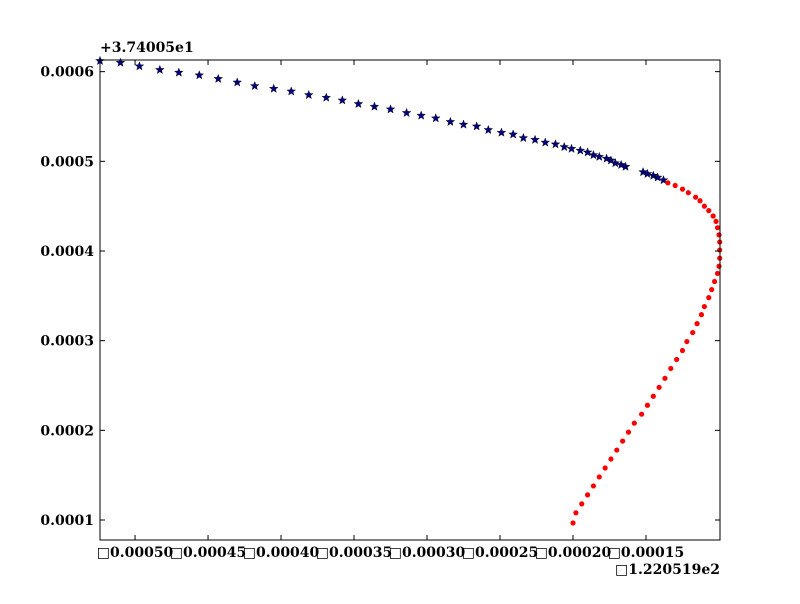  What do you see at coordinates (147, 48) in the screenshot?
I see `y-offset-label: +3.74005e1` at bounding box center [147, 48].